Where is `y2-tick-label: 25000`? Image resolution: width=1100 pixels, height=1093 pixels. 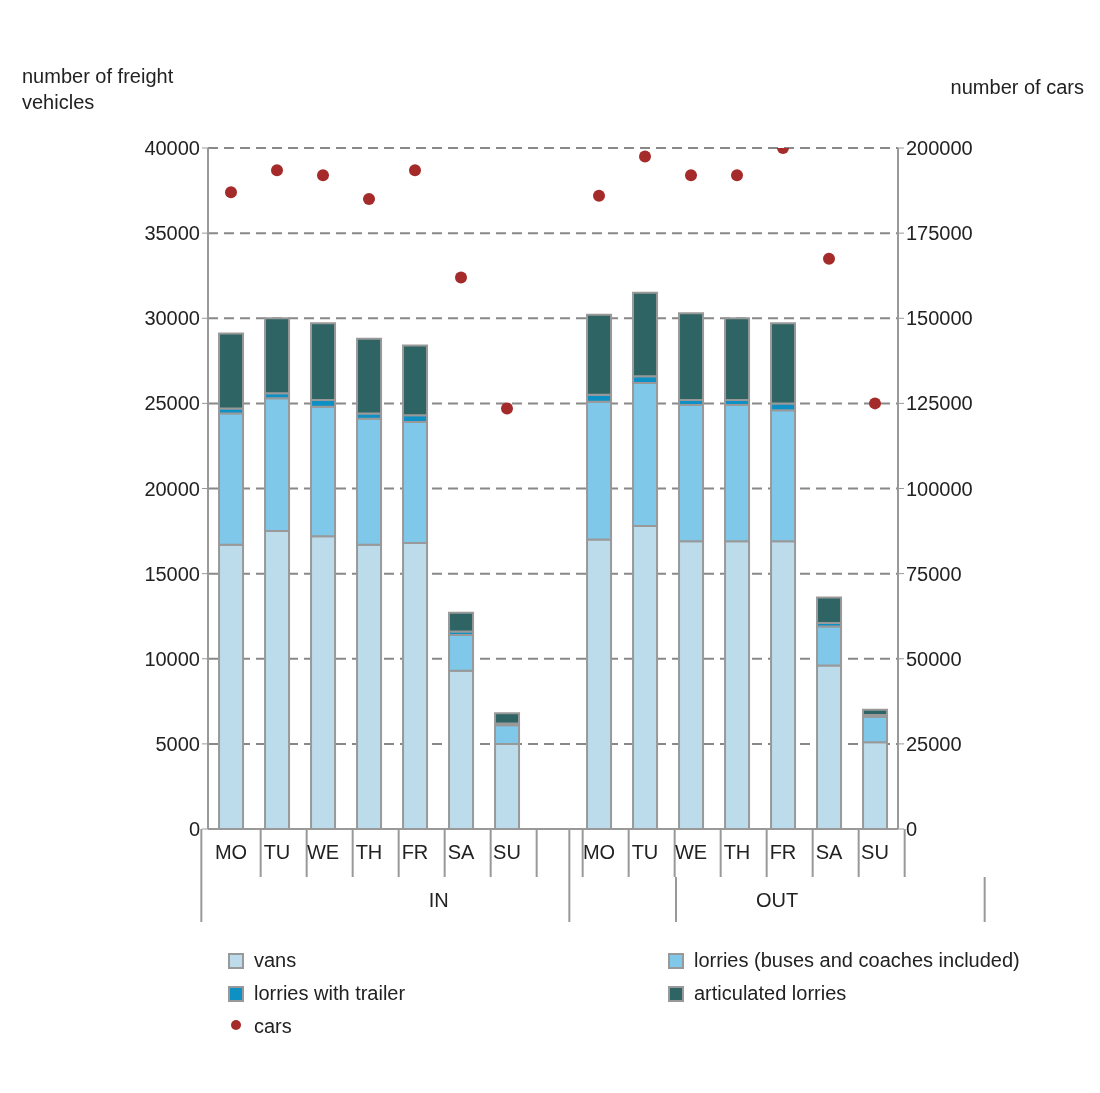 y2-tick-label: 25000 is located at coordinates (934, 743).